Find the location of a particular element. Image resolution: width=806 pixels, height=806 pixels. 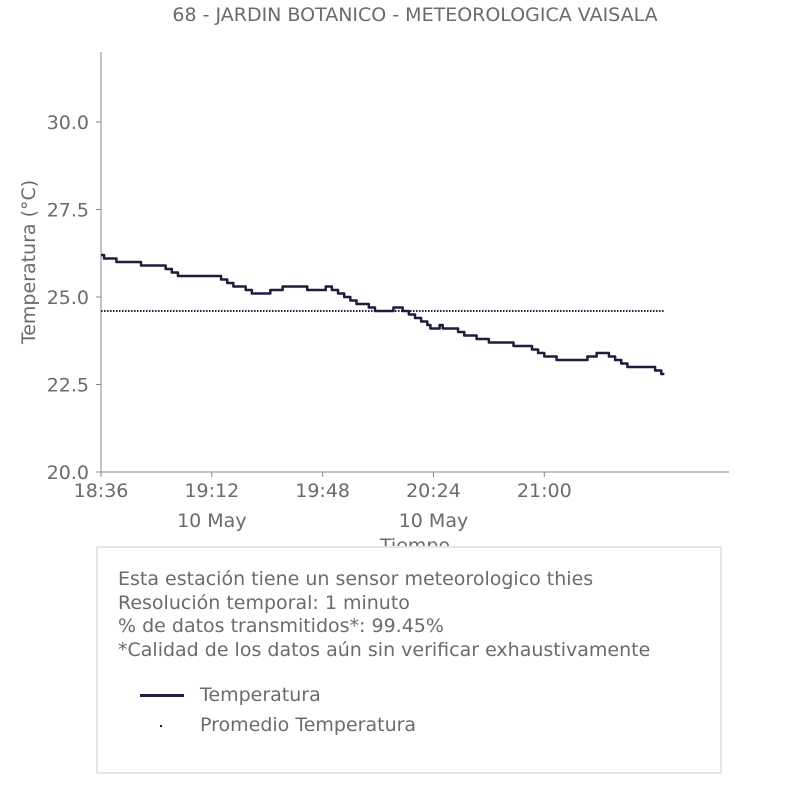

y-axis-title: Temperatura (°C) is located at coordinates (29, 262).